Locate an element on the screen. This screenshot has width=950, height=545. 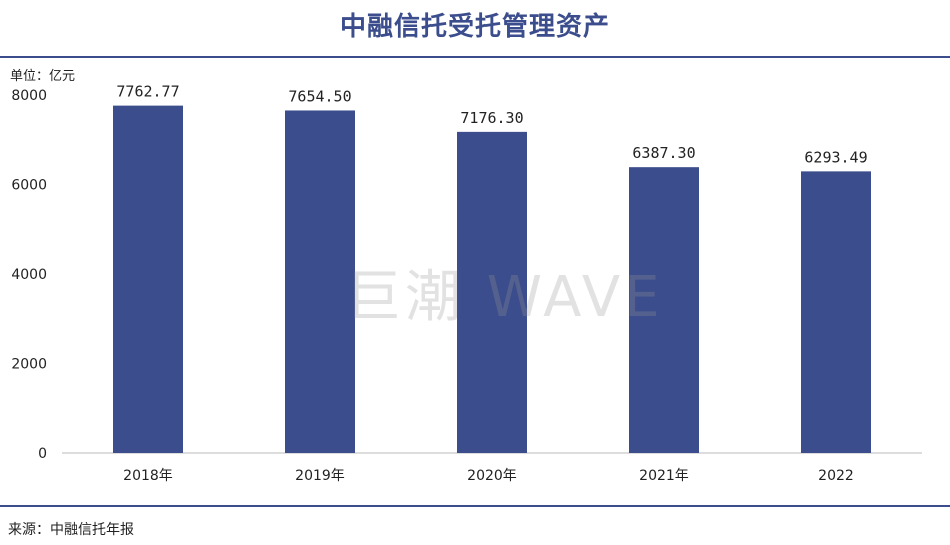
footer-divider is located at coordinates (475, 506).